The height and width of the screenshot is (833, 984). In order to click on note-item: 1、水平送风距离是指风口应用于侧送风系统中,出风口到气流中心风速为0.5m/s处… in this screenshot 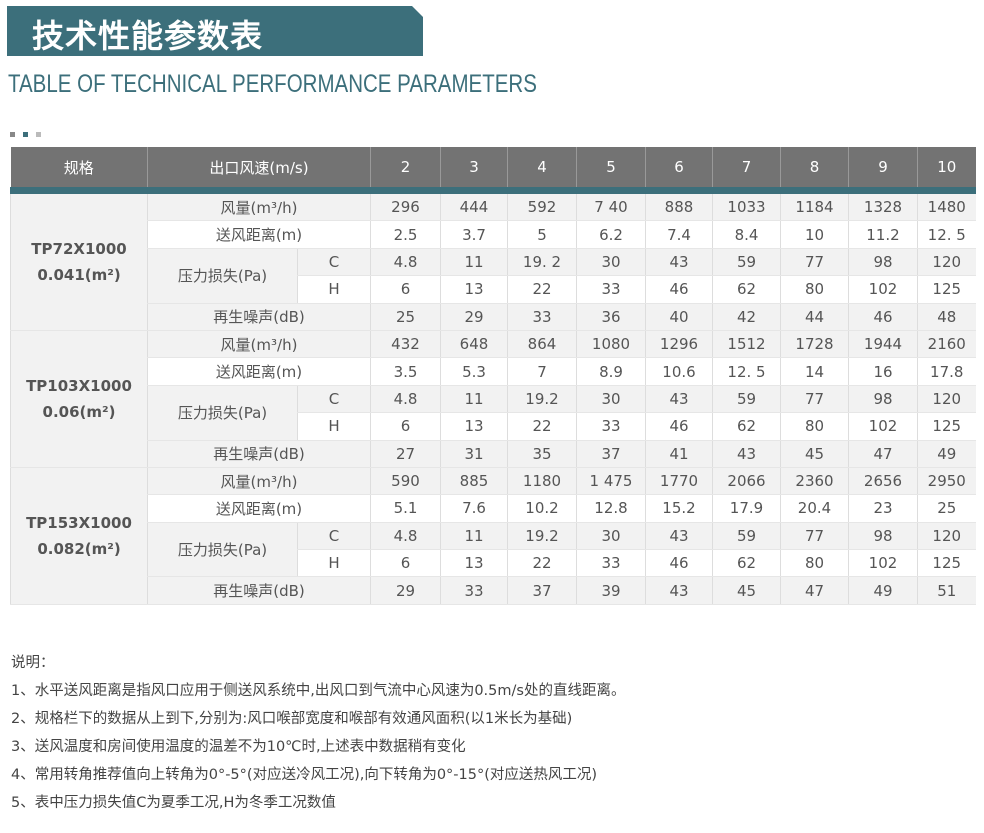, I will do `click(318, 691)`.